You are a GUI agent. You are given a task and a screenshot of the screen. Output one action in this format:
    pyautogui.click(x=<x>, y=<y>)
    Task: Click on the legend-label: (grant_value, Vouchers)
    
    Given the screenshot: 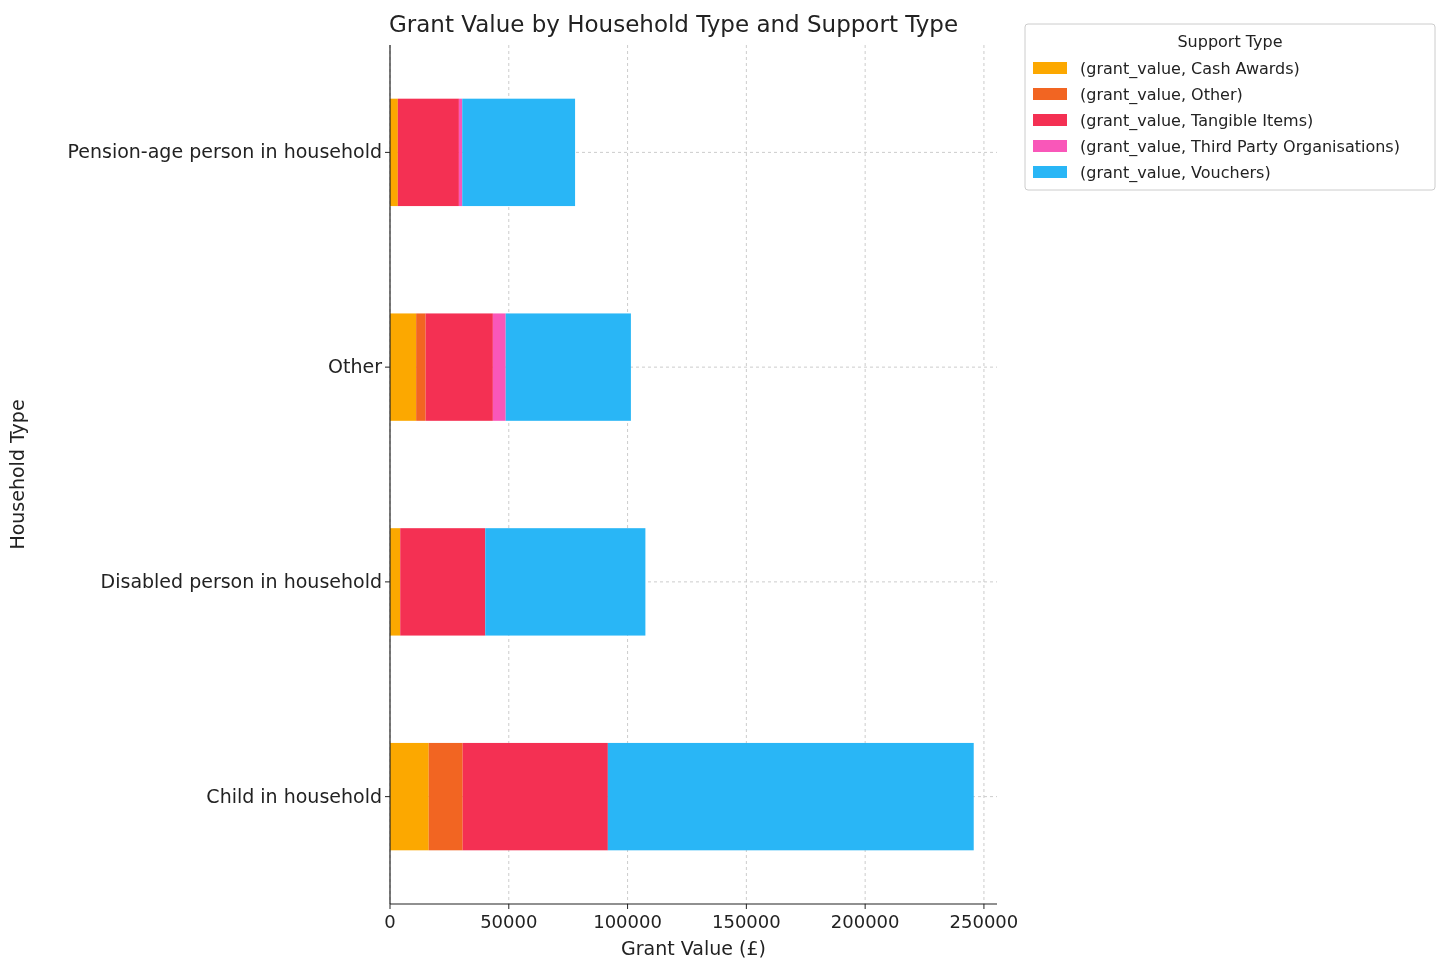 What is the action you would take?
    pyautogui.click(x=1175, y=173)
    